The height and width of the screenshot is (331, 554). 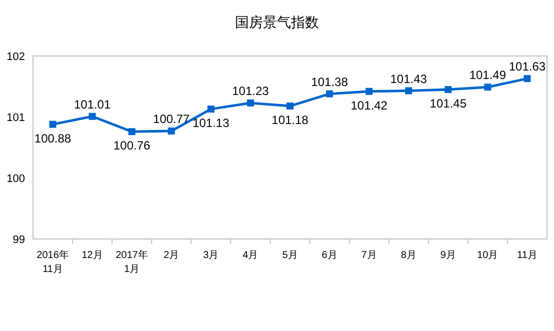 I want to click on y-tick-label: 100, so click(x=15, y=179).